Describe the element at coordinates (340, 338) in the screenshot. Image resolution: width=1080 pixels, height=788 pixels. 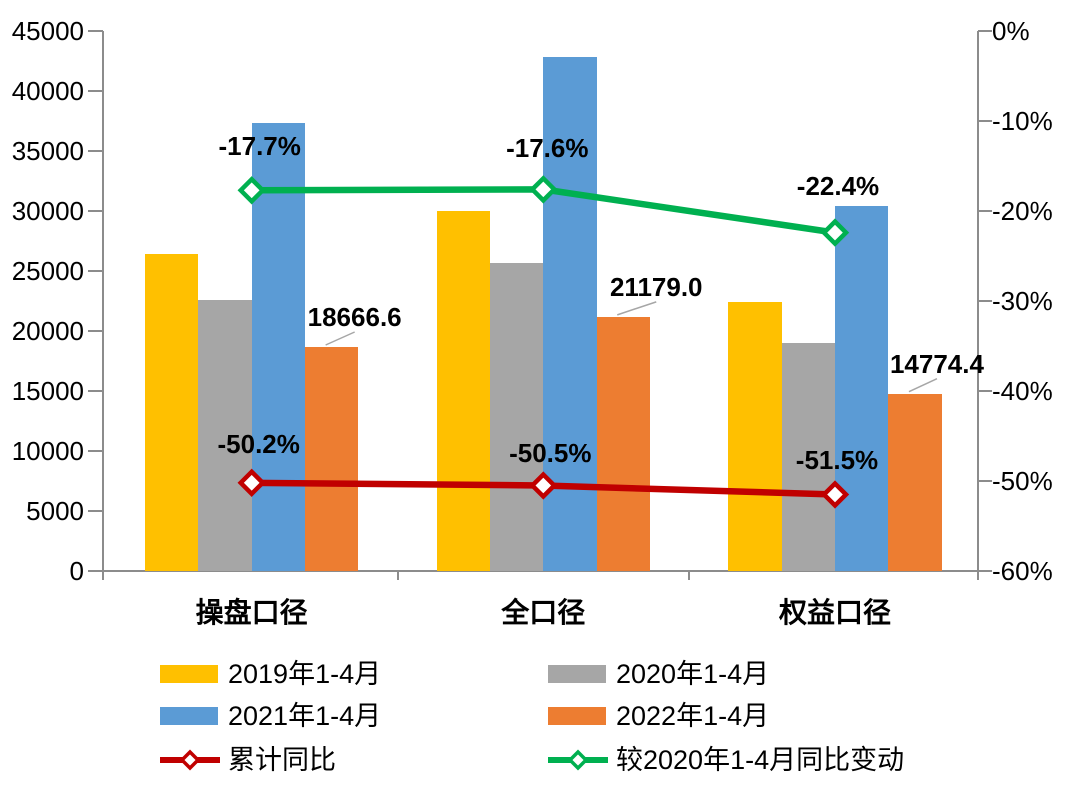
I see `leader-line-18666.6` at that location.